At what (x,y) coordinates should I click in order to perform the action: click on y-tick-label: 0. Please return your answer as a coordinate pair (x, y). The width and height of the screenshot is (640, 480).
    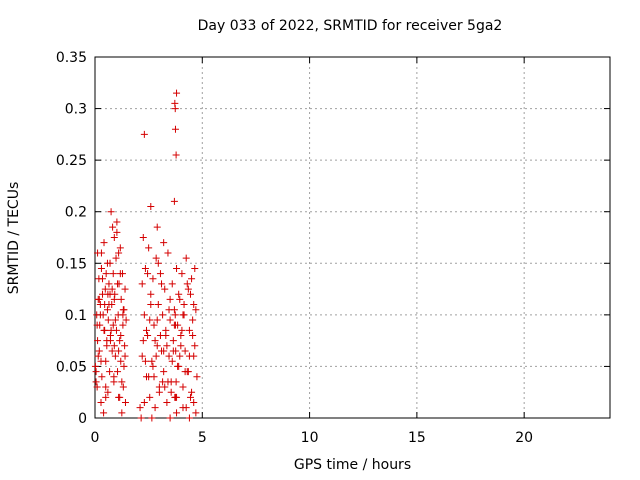
    Looking at the image, I should click on (82, 419).